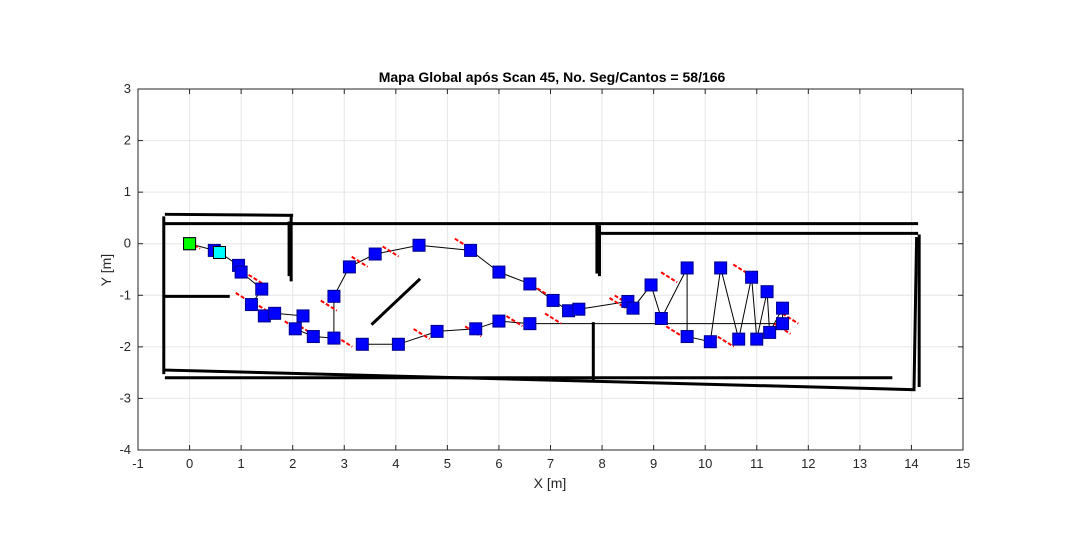  I want to click on pose-markers, so click(486, 294).